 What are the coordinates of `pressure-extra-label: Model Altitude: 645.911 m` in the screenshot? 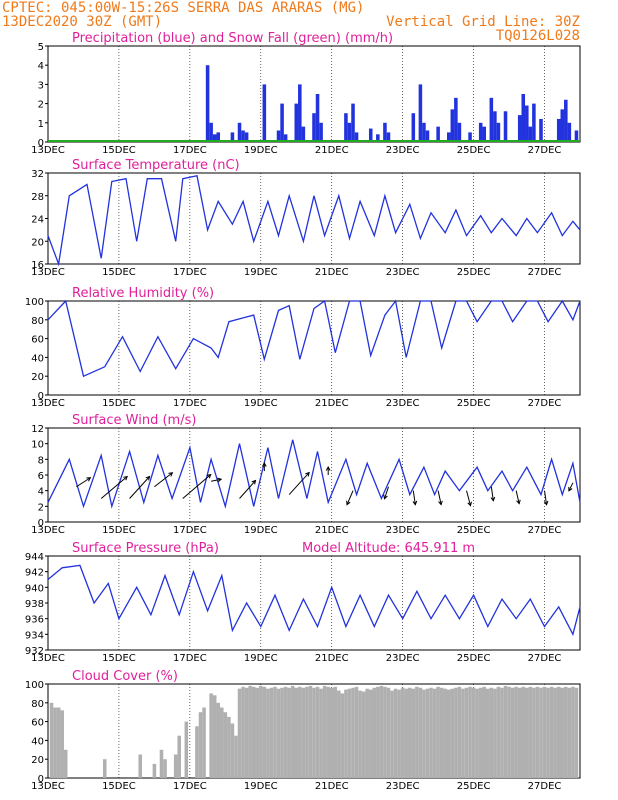 It's located at (388, 548).